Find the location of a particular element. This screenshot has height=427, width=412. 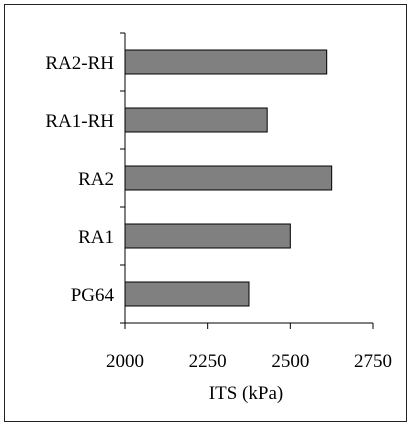

category-label-ra2: RA2 is located at coordinates (96, 179).